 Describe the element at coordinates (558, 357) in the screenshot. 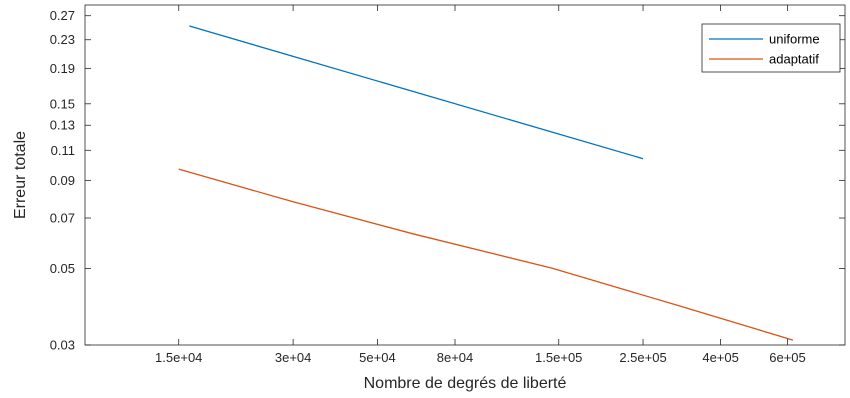

I see `x-tick-label: 1.5e+05` at that location.